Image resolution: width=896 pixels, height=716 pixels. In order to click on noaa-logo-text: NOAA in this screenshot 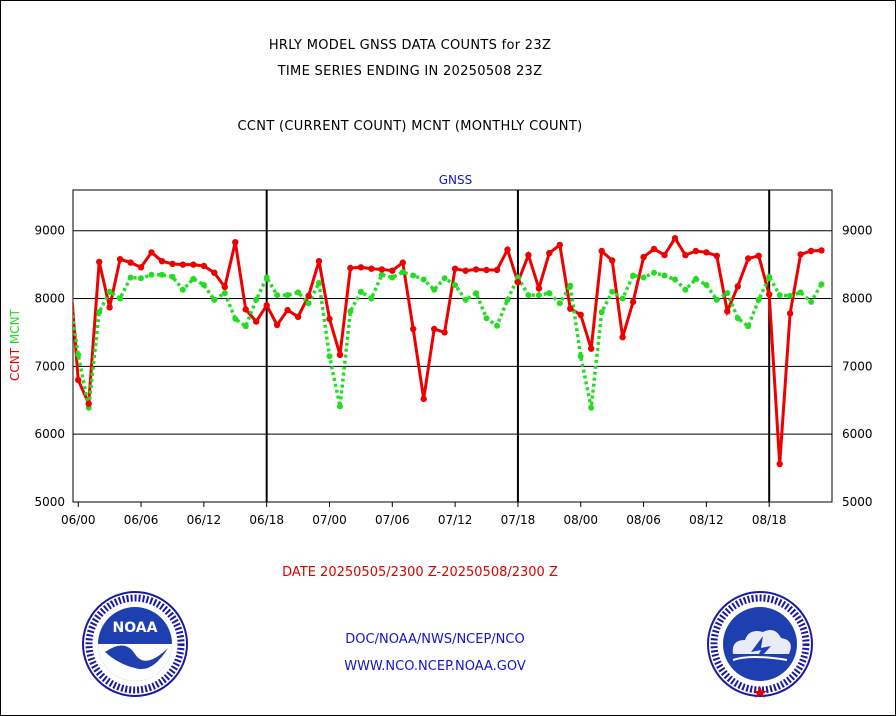, I will do `click(135, 628)`.